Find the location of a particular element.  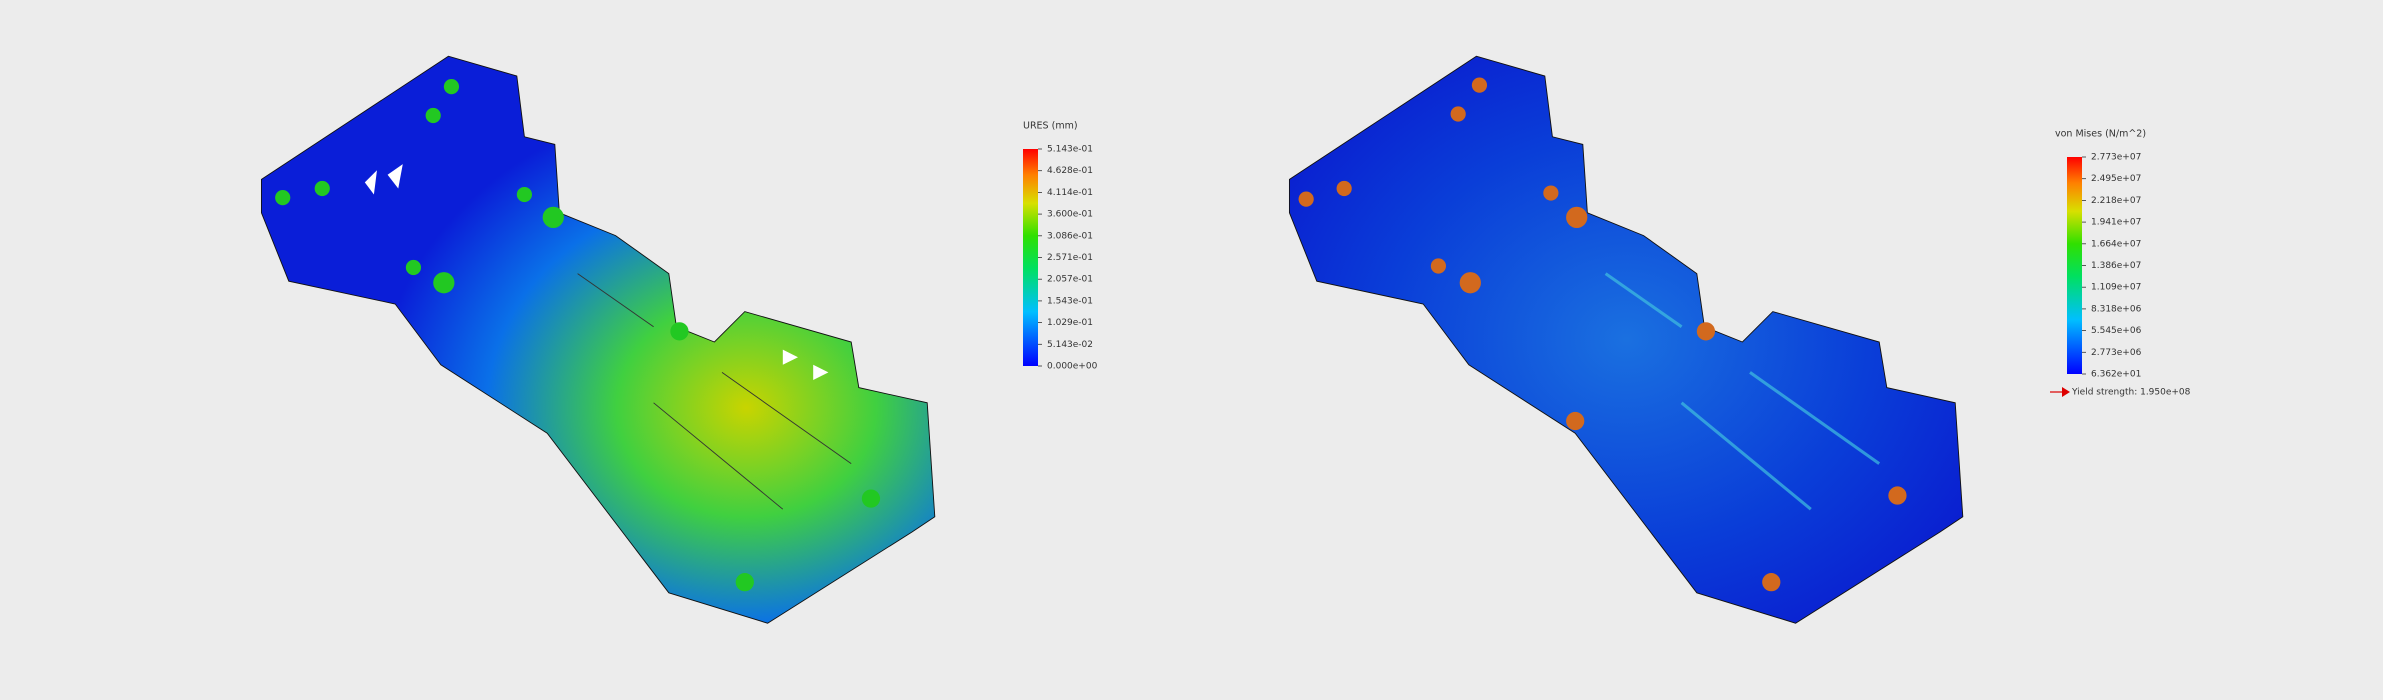

legend-label: 2.057e-01 is located at coordinates (1070, 280).